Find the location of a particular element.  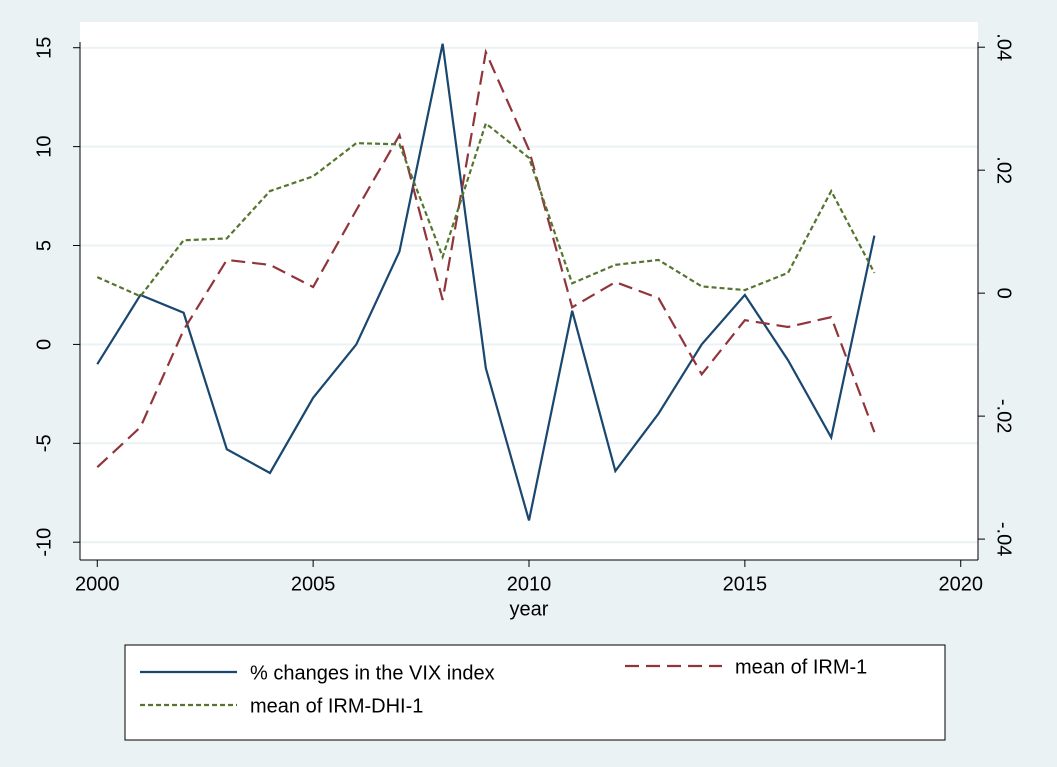

y2-tick-label: -.04 is located at coordinates (1004, 539).